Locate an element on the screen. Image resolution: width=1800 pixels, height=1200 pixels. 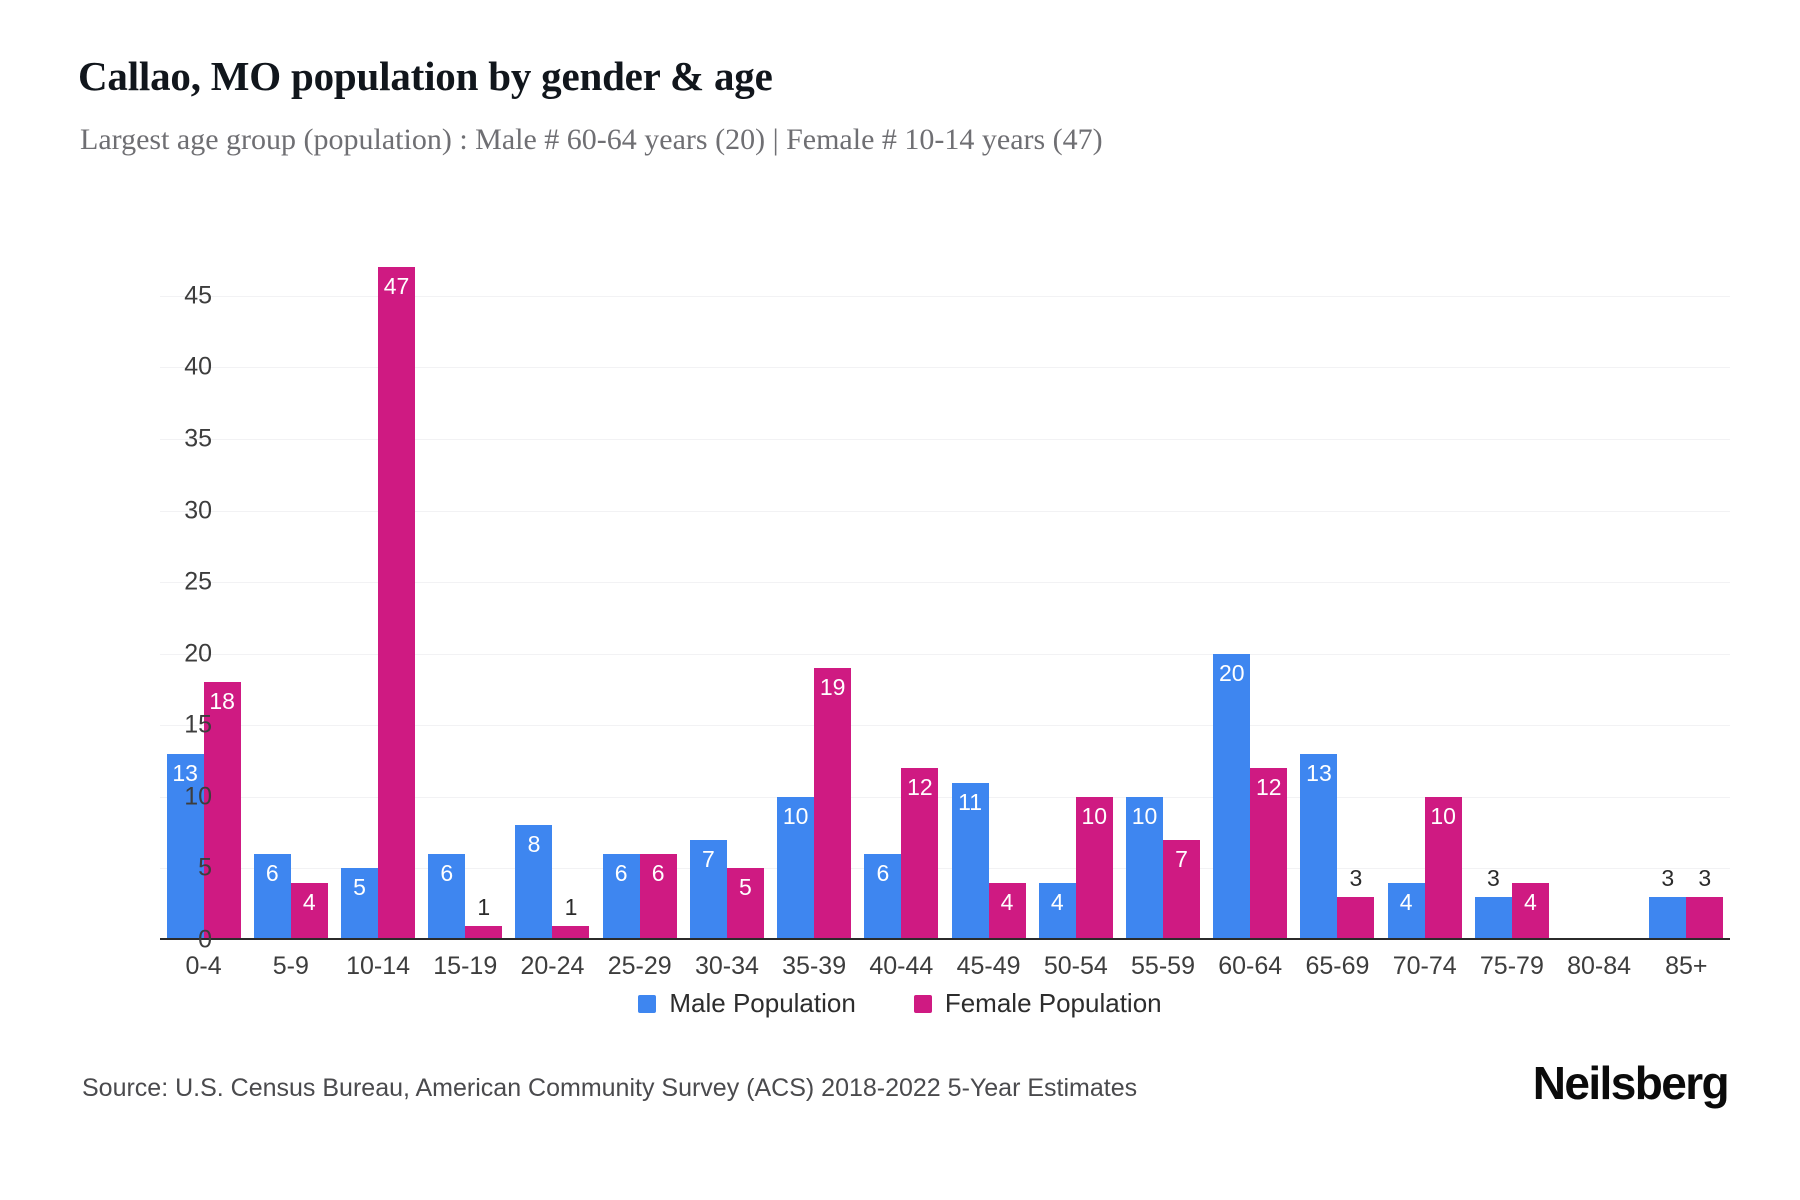
bar-female: 5 is located at coordinates (745, 904).